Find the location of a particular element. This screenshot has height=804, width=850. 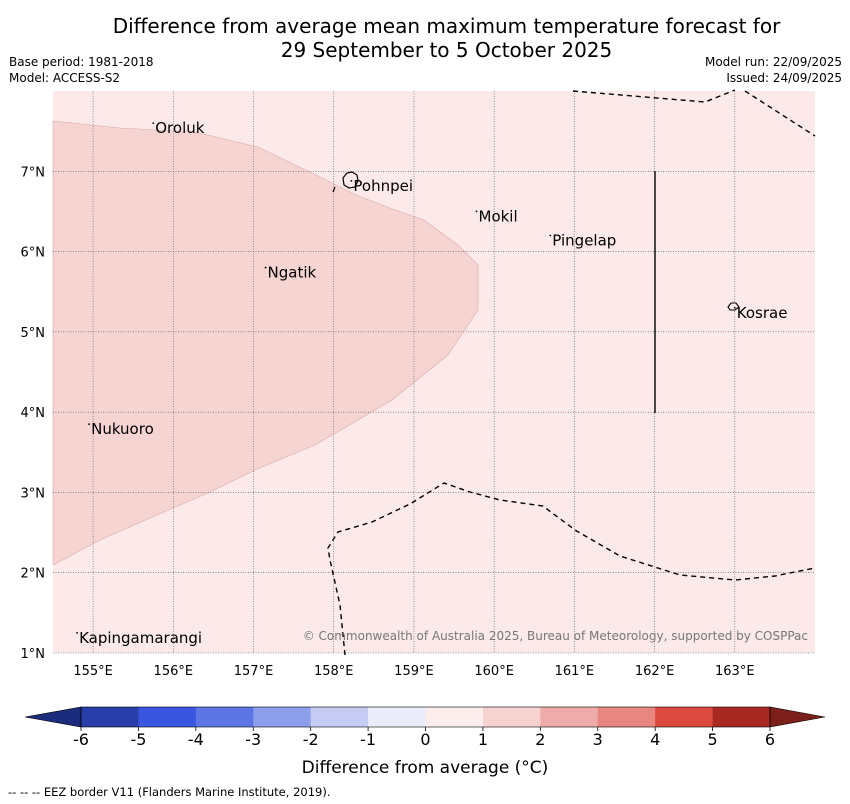

model-run: Model run: 22/09/2025 is located at coordinates (773, 62).